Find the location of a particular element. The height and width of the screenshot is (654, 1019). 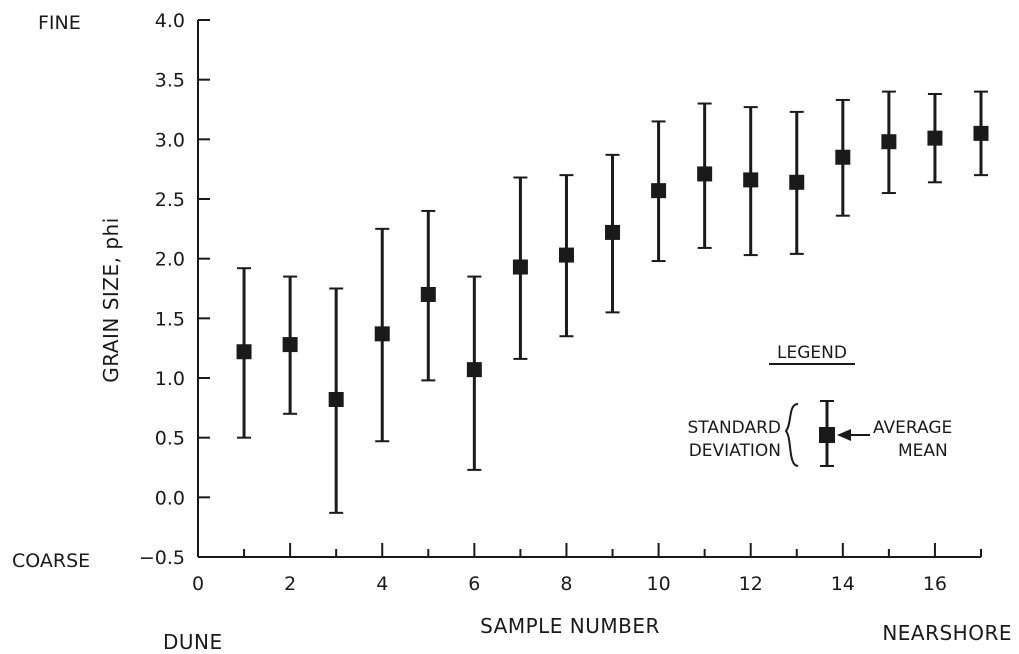

y-end-label-top: FINE is located at coordinates (59, 23).